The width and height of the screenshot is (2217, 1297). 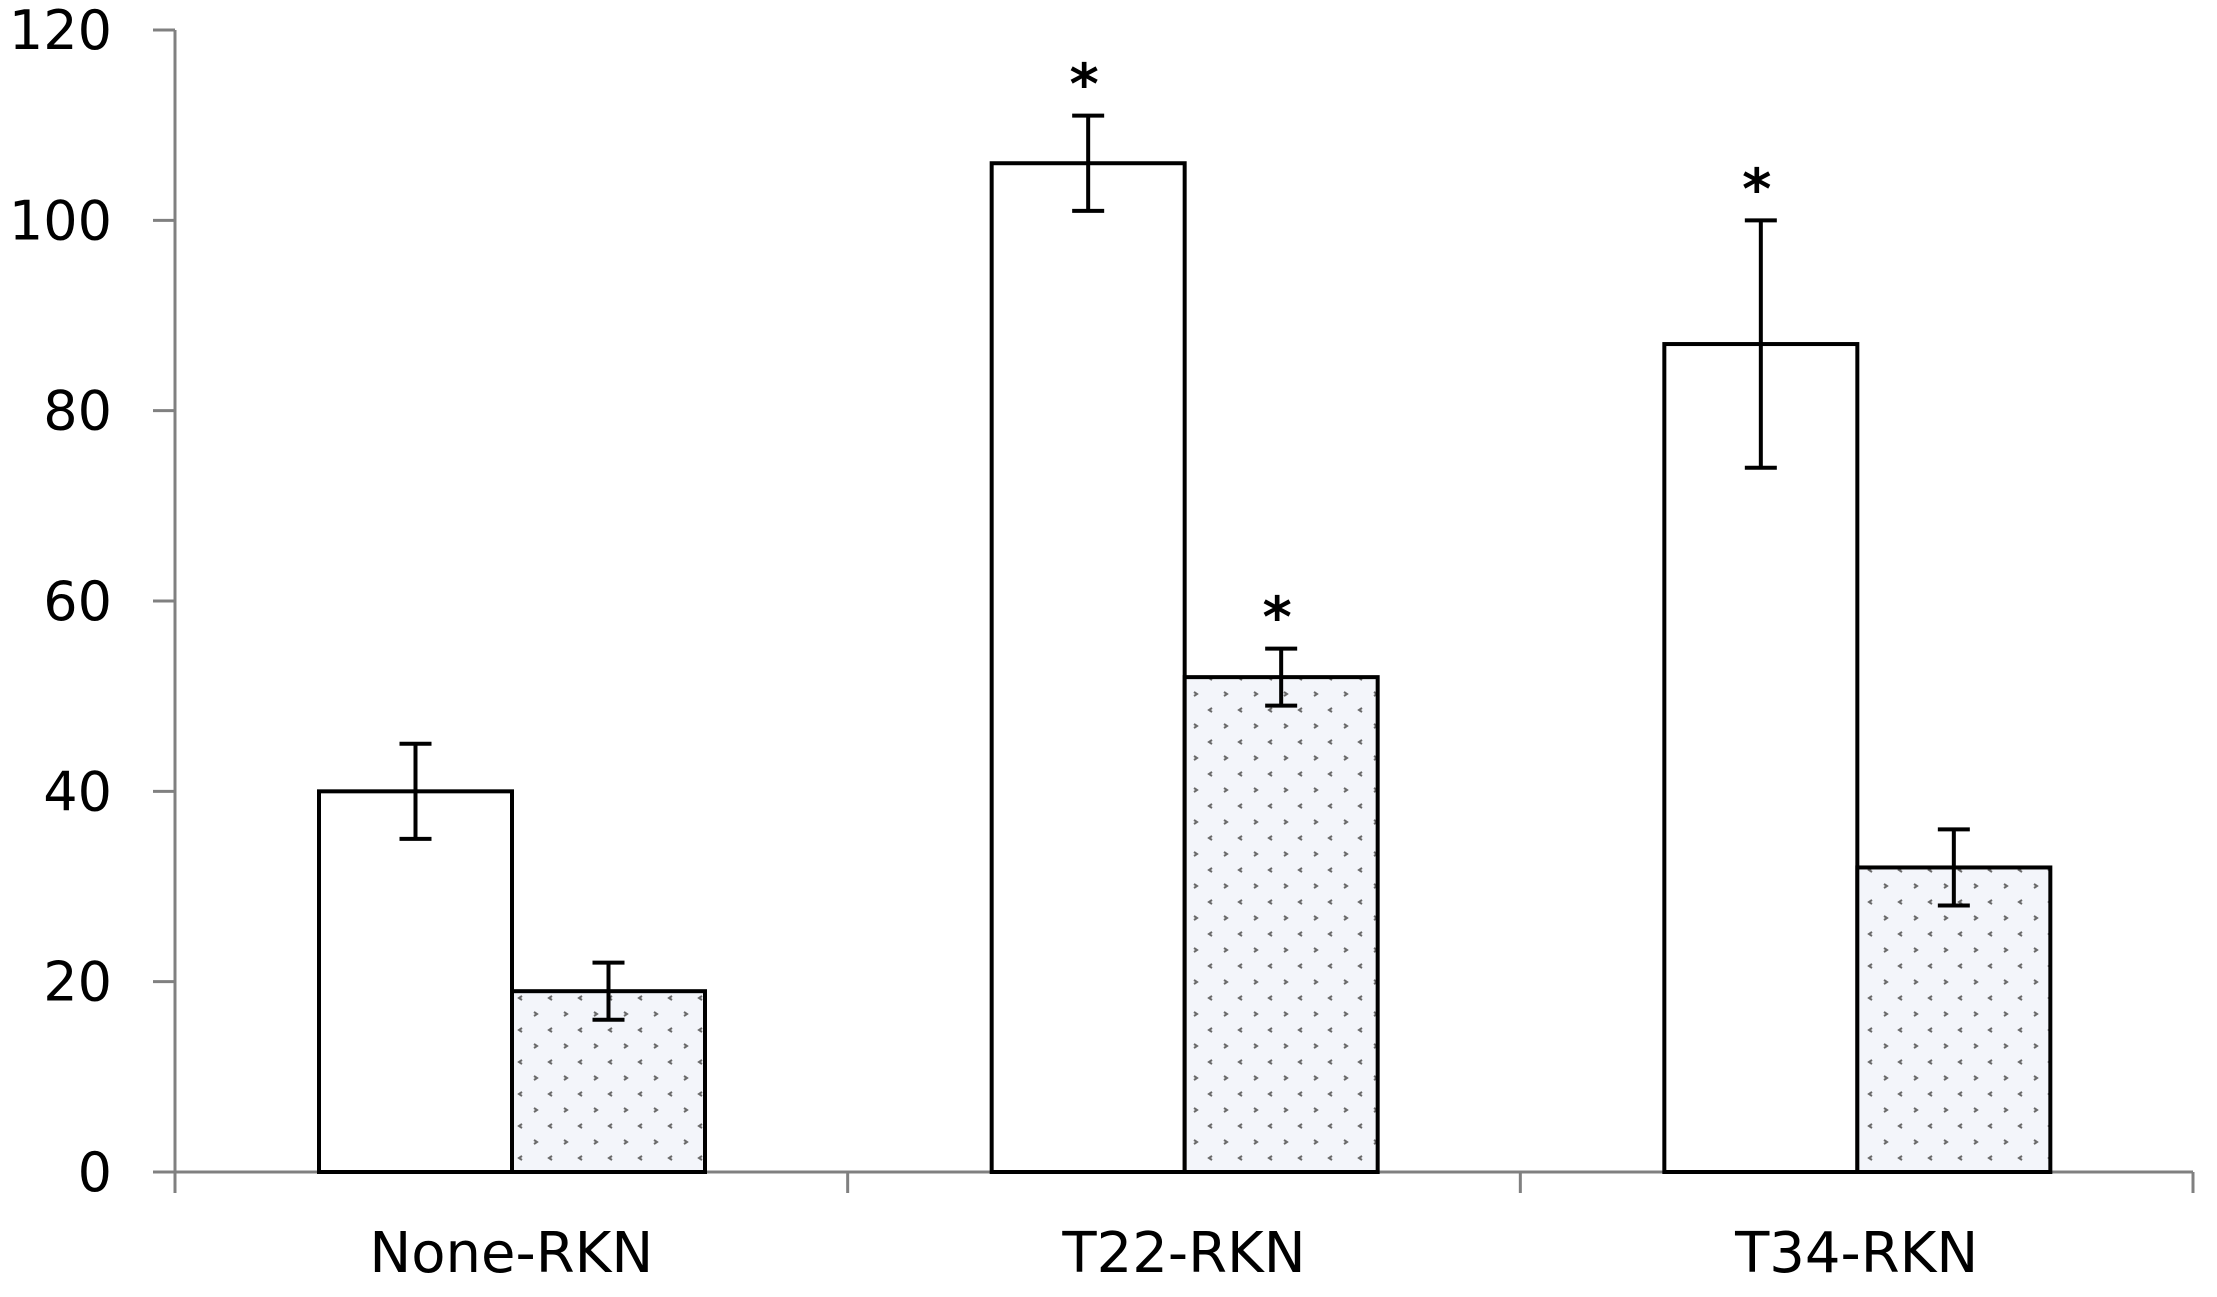 I want to click on category-label: T22-RKN, so click(x=1183, y=1253).